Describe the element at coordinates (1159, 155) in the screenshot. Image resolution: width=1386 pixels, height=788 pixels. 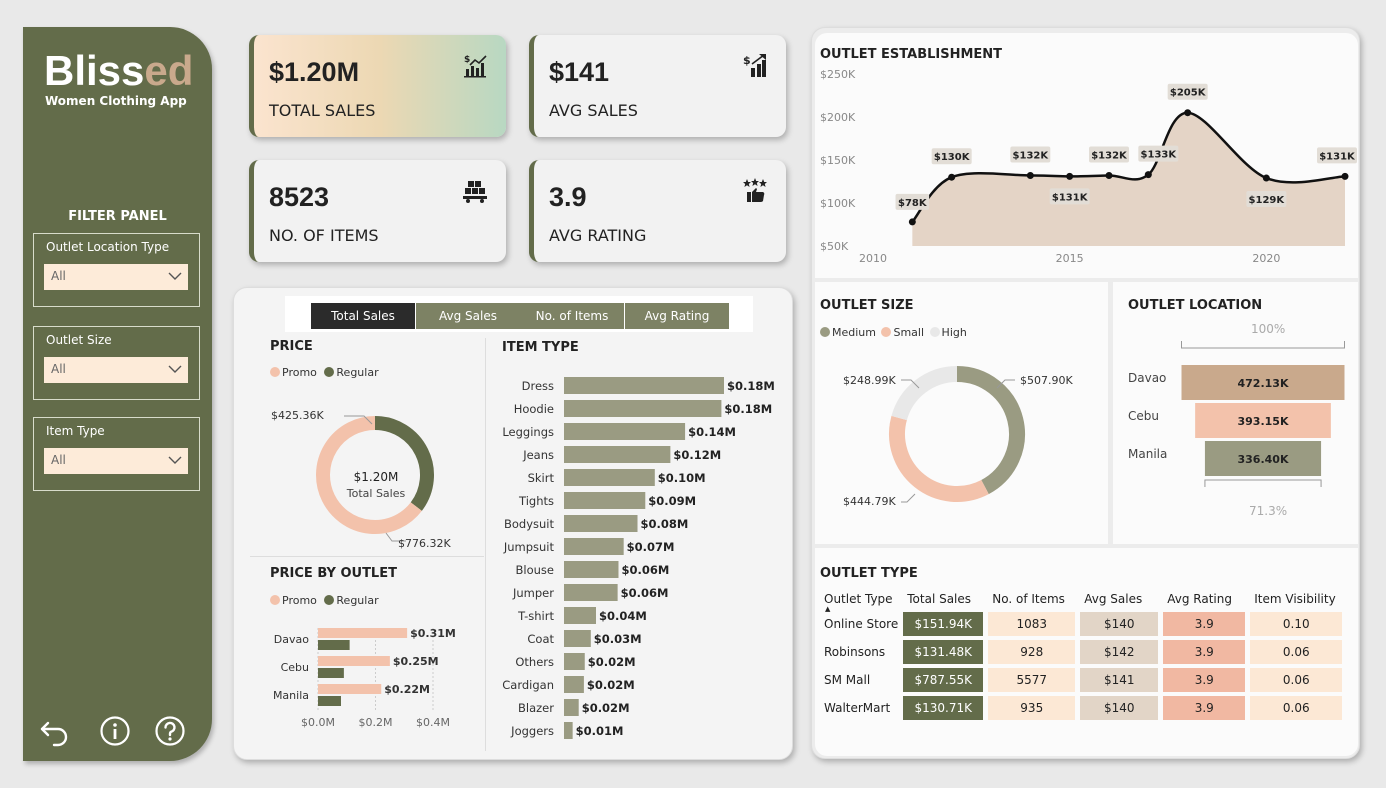
I see `data-label: $133K` at that location.